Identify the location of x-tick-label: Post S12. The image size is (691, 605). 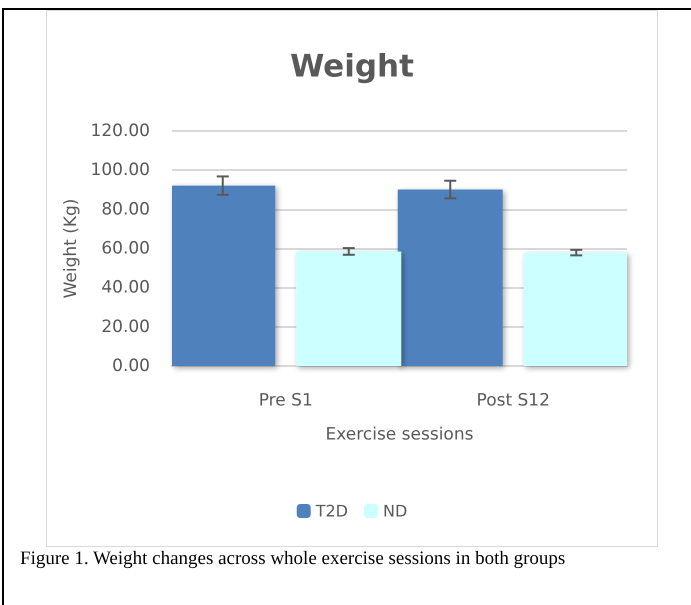
(513, 400).